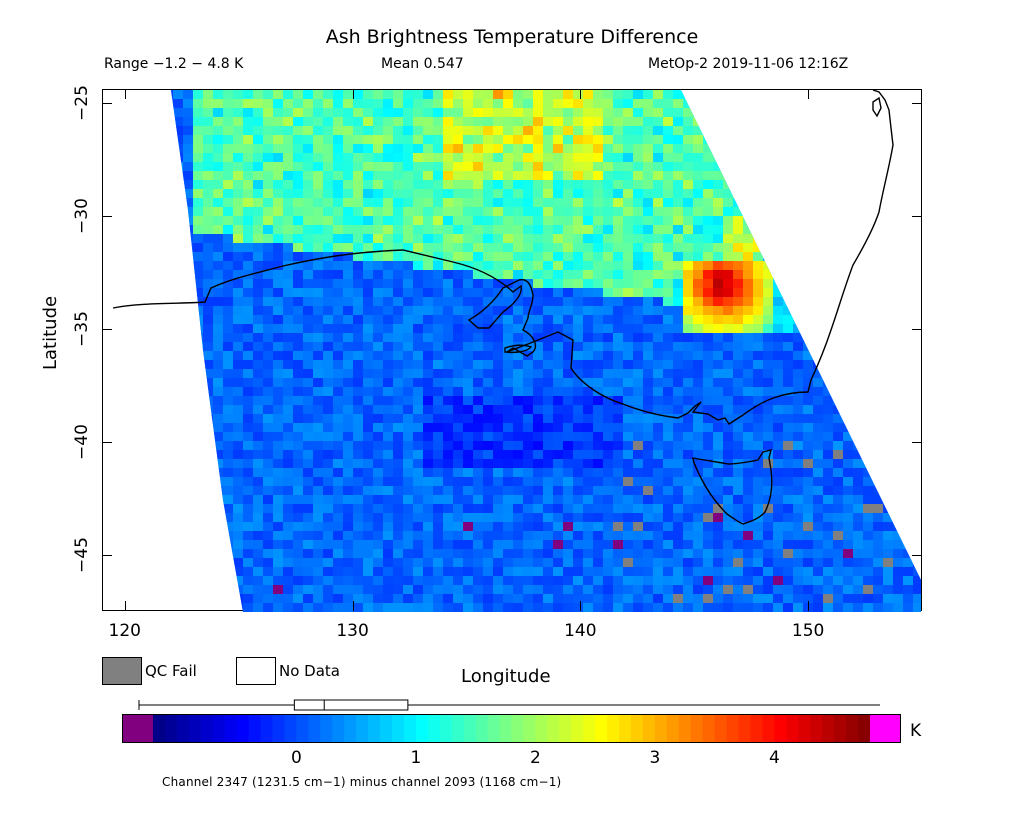 This screenshot has height=813, width=1024. What do you see at coordinates (309, 671) in the screenshot?
I see `no-data-label: No Data` at bounding box center [309, 671].